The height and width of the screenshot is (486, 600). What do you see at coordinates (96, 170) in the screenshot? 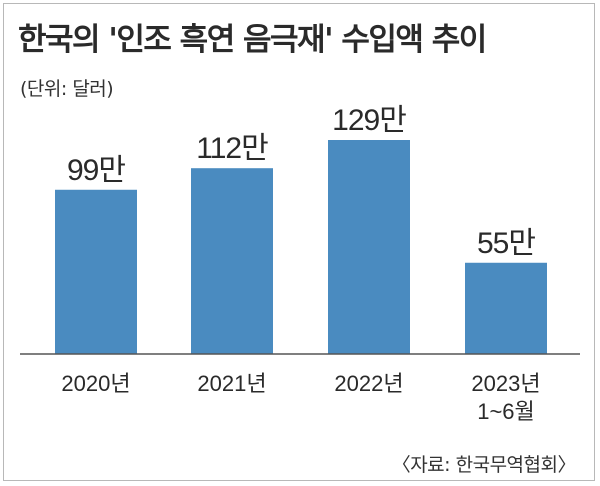
I see `data-label-0: 99만` at bounding box center [96, 170].